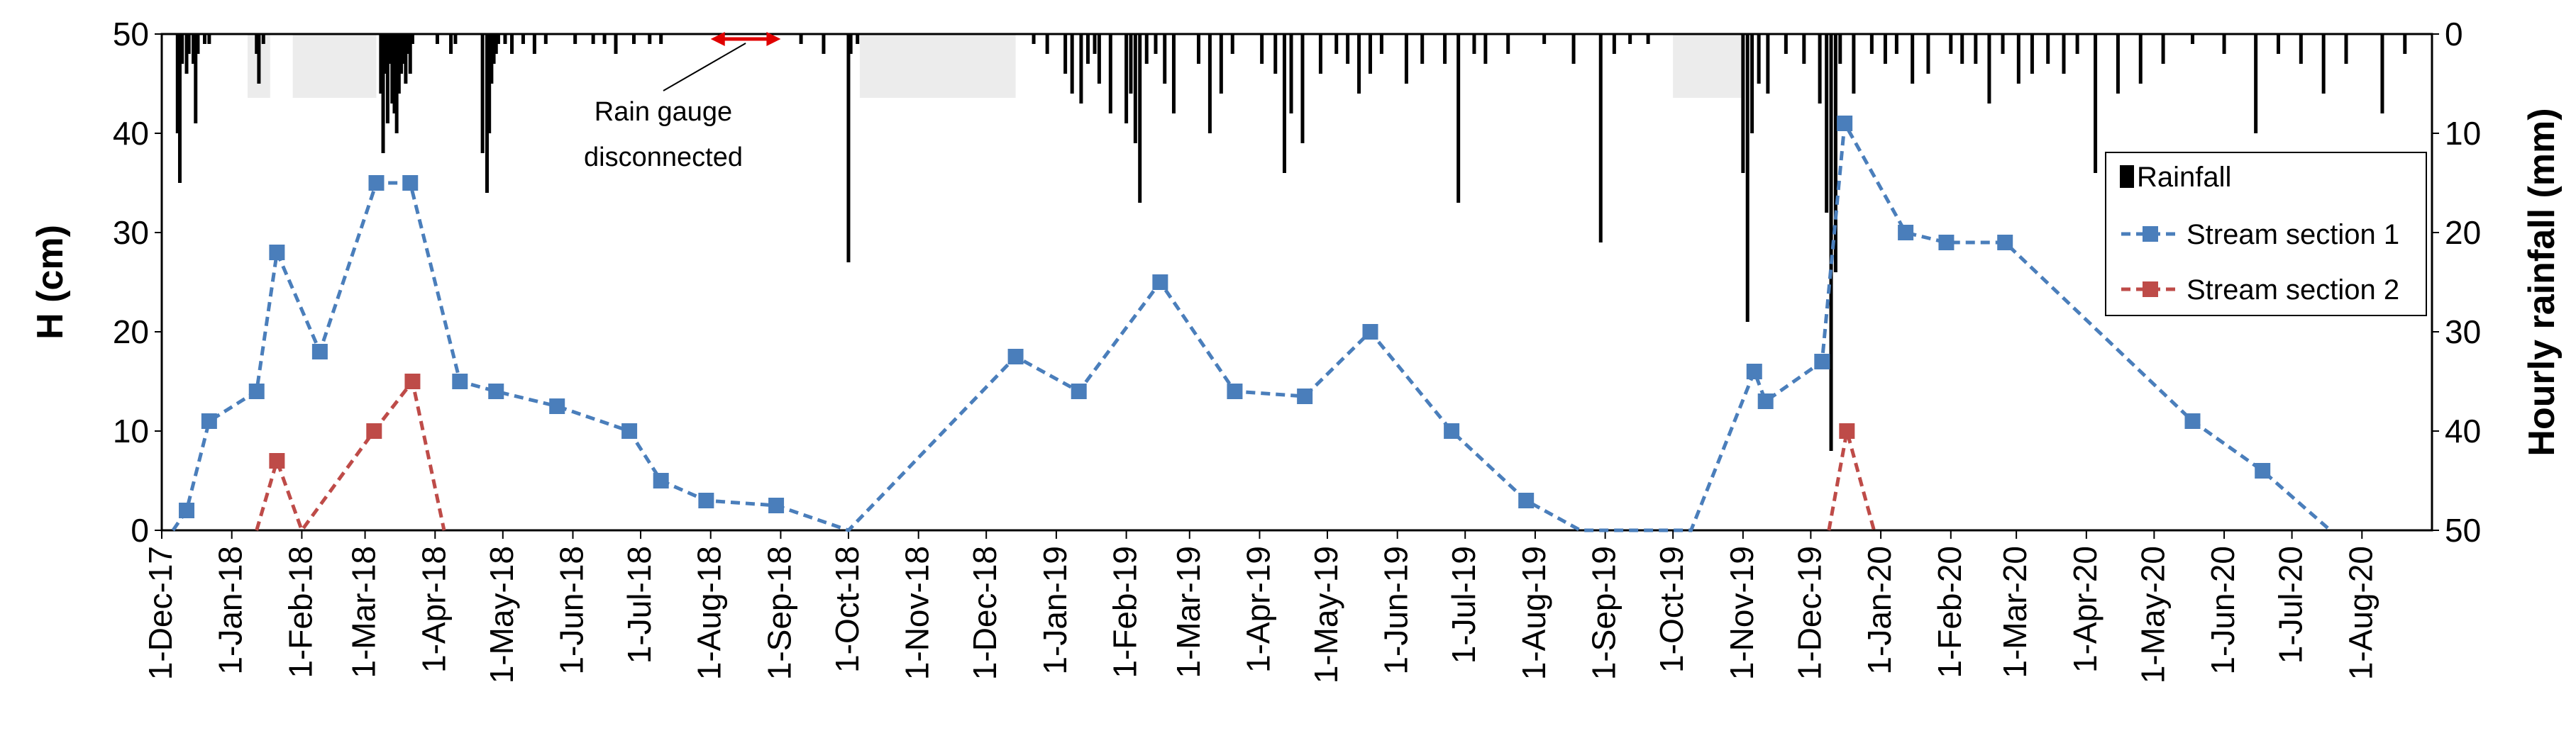  I want to click on x-tick-label: 1-Jan-18, so click(230, 611).